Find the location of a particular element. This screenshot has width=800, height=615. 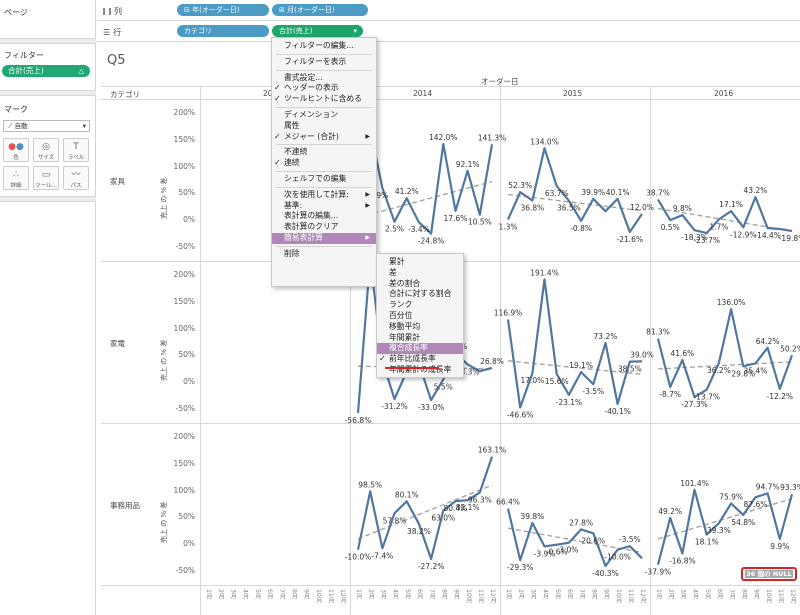

menu-item: 不連続 is located at coordinates (296, 152).